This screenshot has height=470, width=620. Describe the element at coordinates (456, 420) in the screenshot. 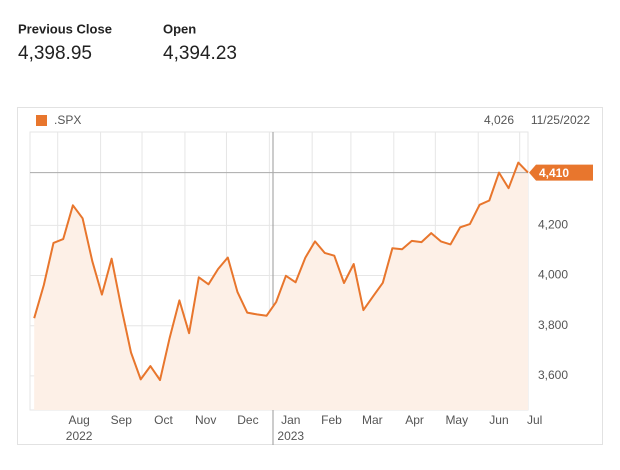

I see `x-tick-label: May` at that location.